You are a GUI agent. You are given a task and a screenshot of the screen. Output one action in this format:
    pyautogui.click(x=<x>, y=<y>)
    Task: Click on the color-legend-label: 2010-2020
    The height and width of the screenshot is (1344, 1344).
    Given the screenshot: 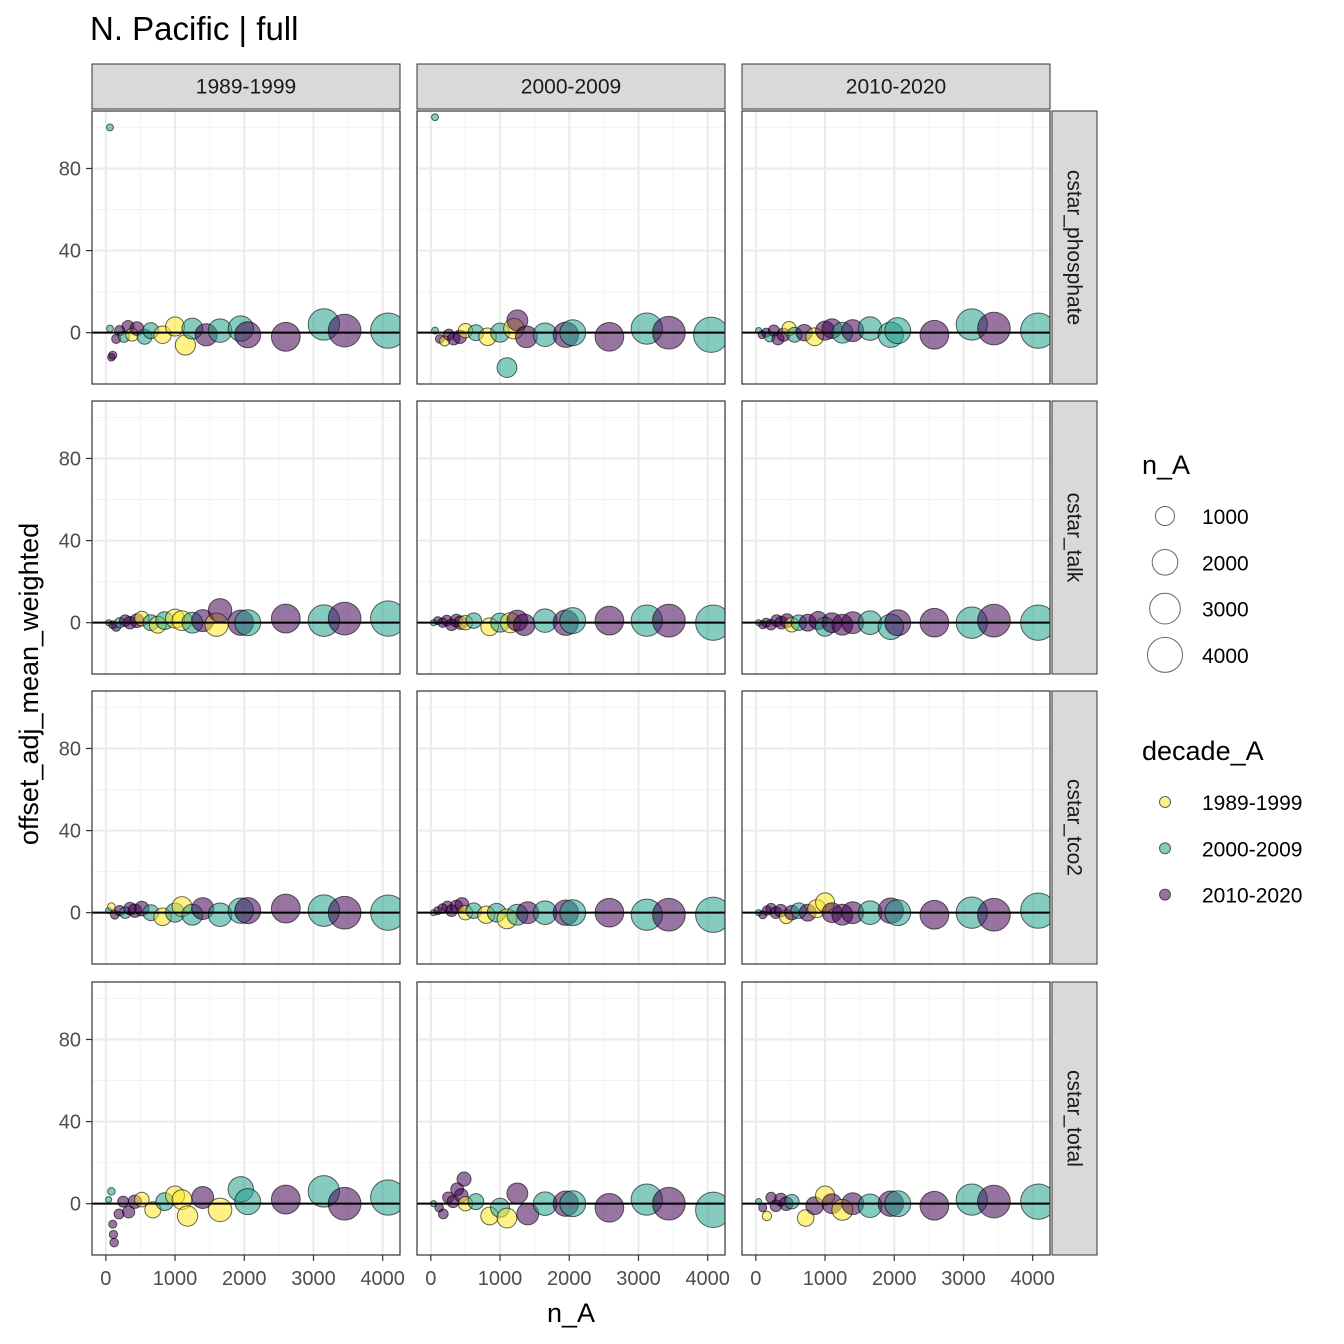 What is the action you would take?
    pyautogui.click(x=1252, y=896)
    